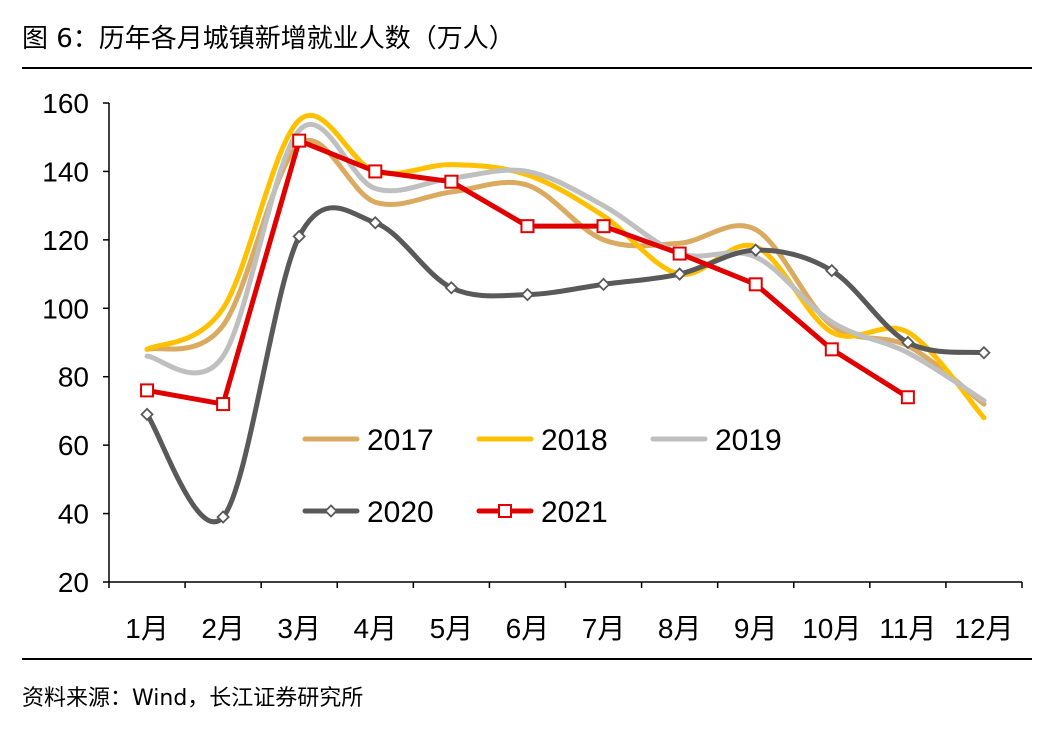 The image size is (1046, 733). I want to click on x-tick-label: 9月, so click(756, 628).